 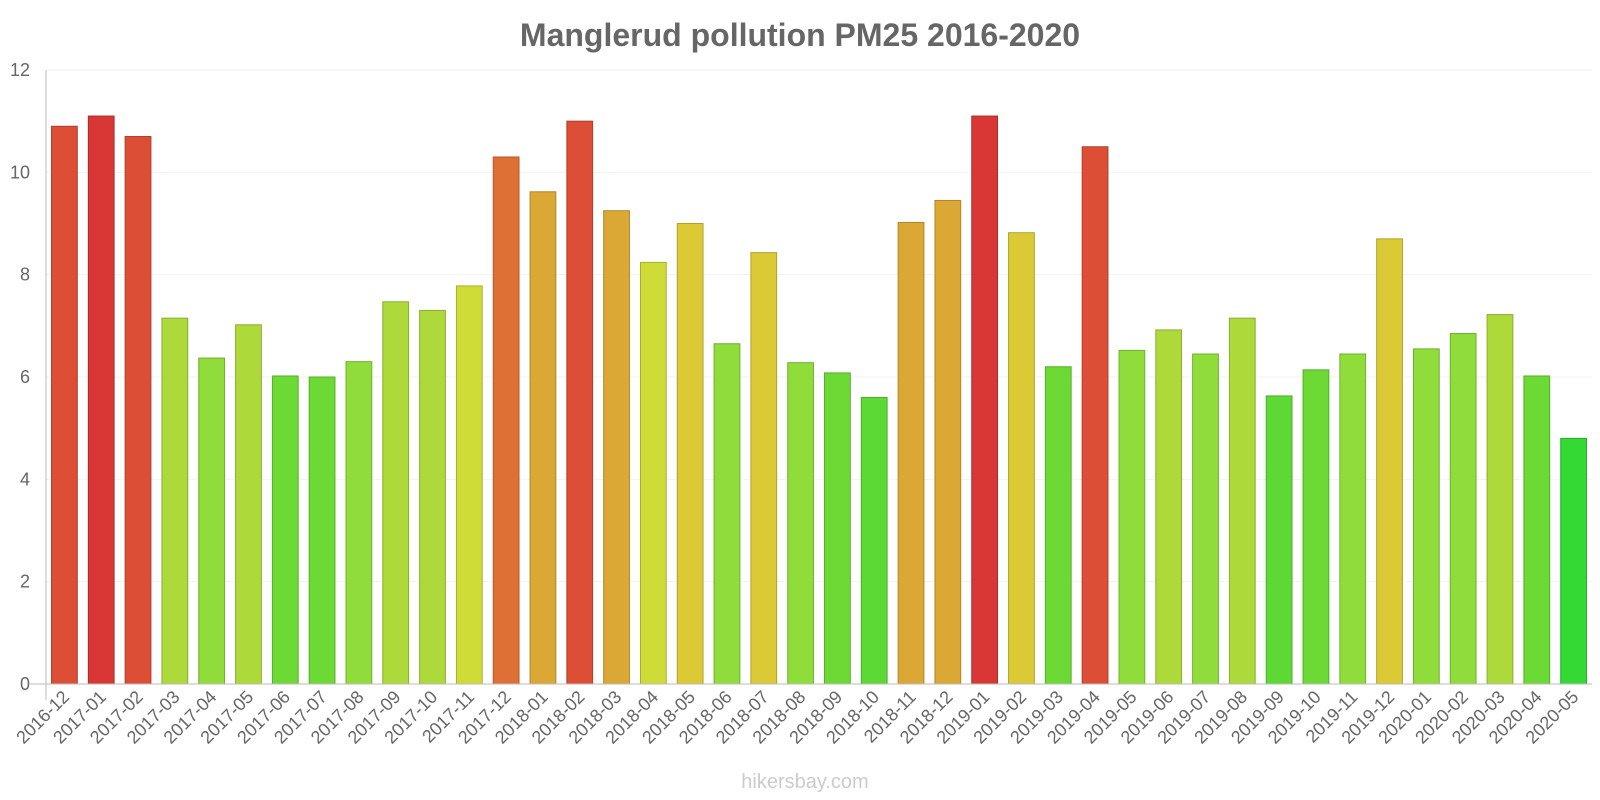 What do you see at coordinates (25, 275) in the screenshot?
I see `y-tick-label: 8` at bounding box center [25, 275].